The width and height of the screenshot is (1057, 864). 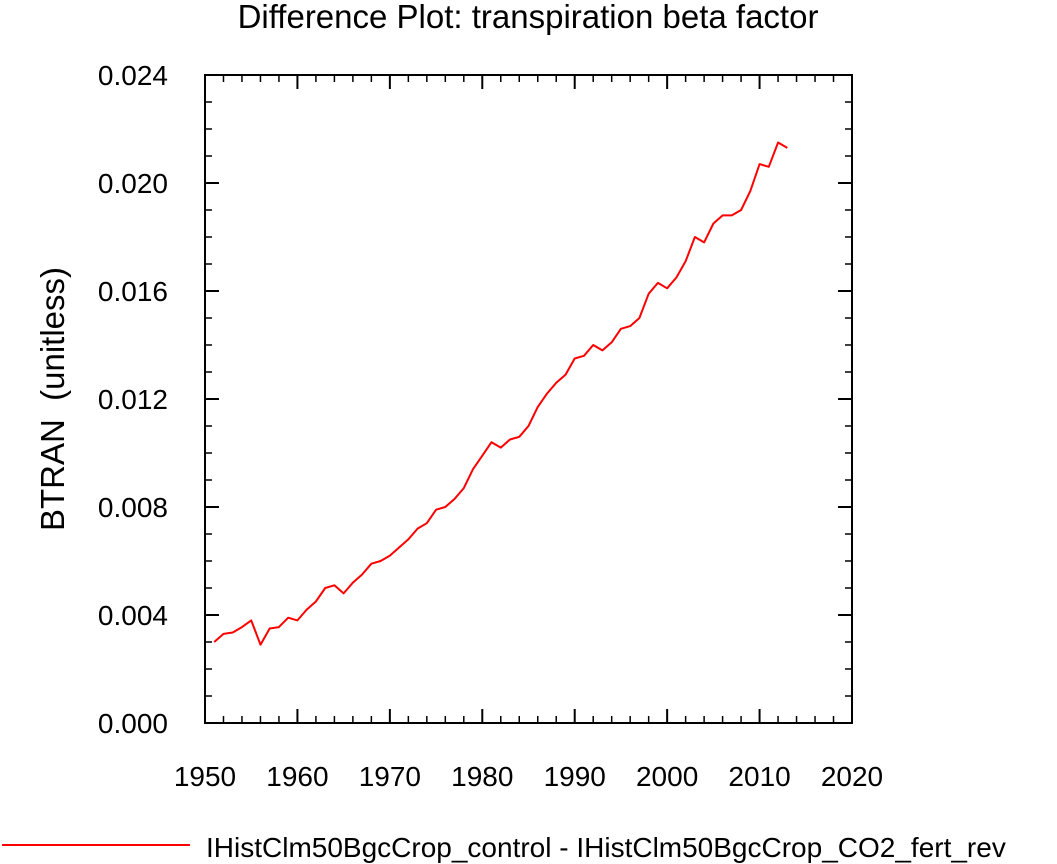 I want to click on y-tick-label: 0.024, so click(x=133, y=75).